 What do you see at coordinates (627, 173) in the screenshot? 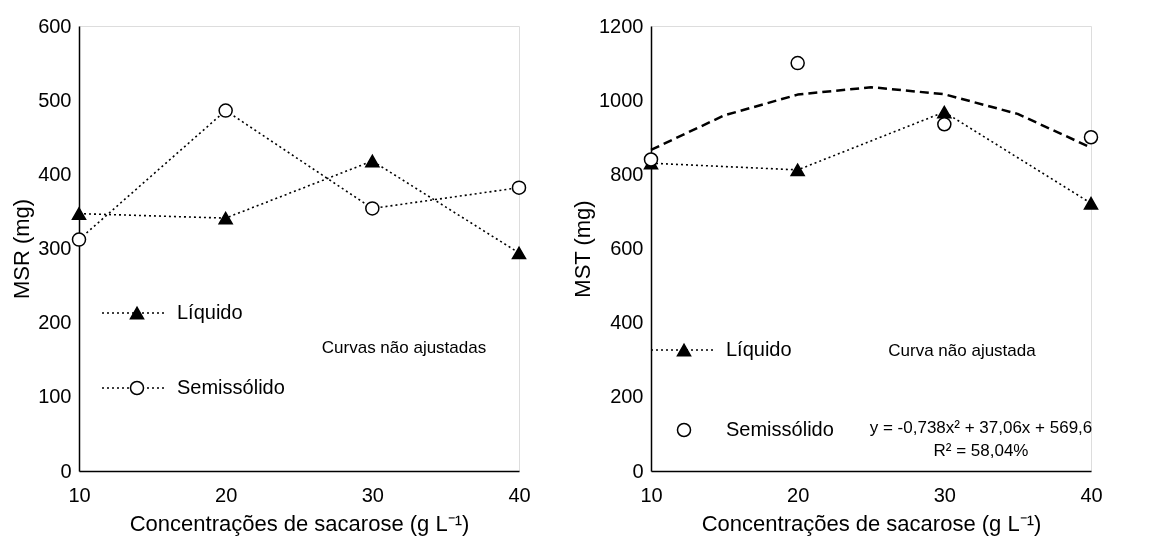
I see `y-tick-label: 800` at bounding box center [627, 173].